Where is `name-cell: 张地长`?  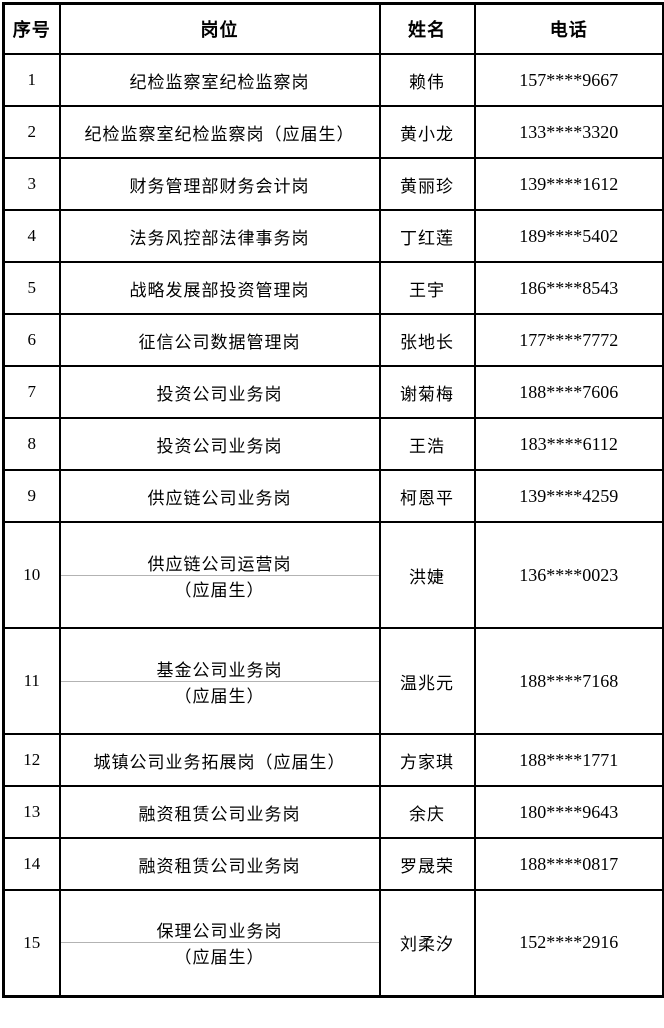
name-cell: 张地长 is located at coordinates (427, 340).